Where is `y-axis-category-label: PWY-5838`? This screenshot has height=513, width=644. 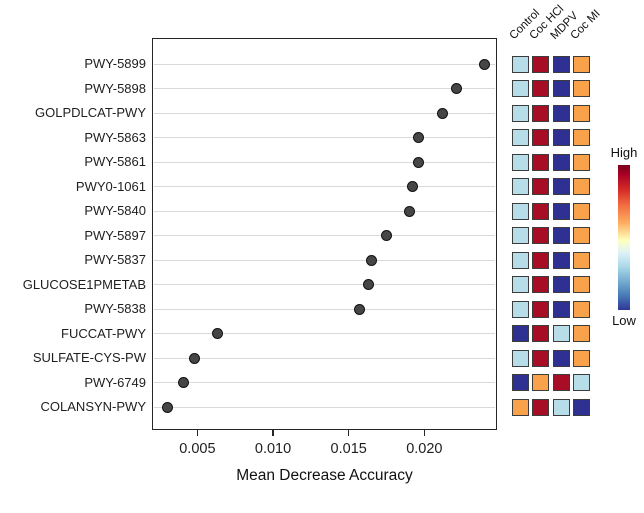
y-axis-category-label: PWY-5838 is located at coordinates (115, 308).